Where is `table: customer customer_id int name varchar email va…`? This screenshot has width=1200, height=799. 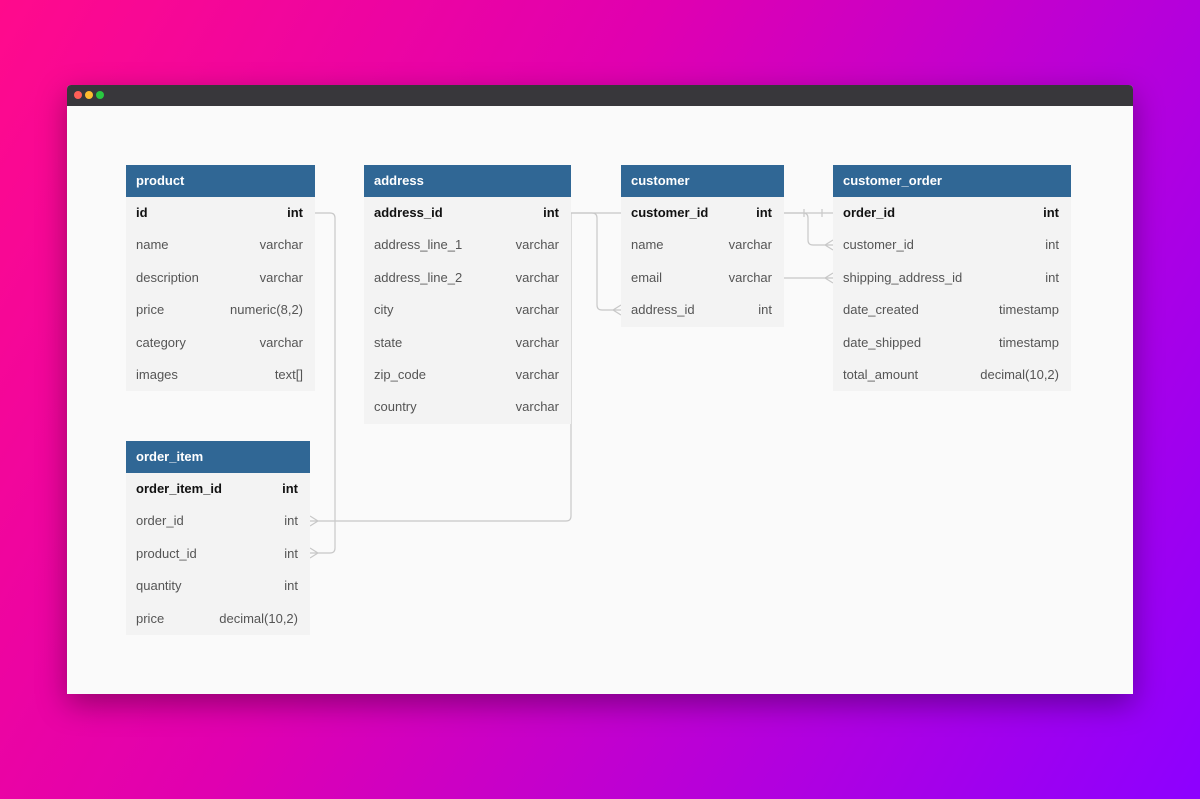 table: customer customer_id int name varchar email va… is located at coordinates (702, 246).